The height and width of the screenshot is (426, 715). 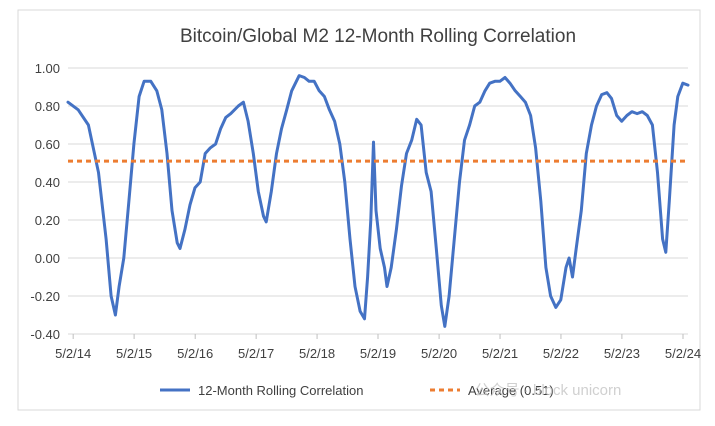 I want to click on y-tick-label: -0.20, so click(x=45, y=296).